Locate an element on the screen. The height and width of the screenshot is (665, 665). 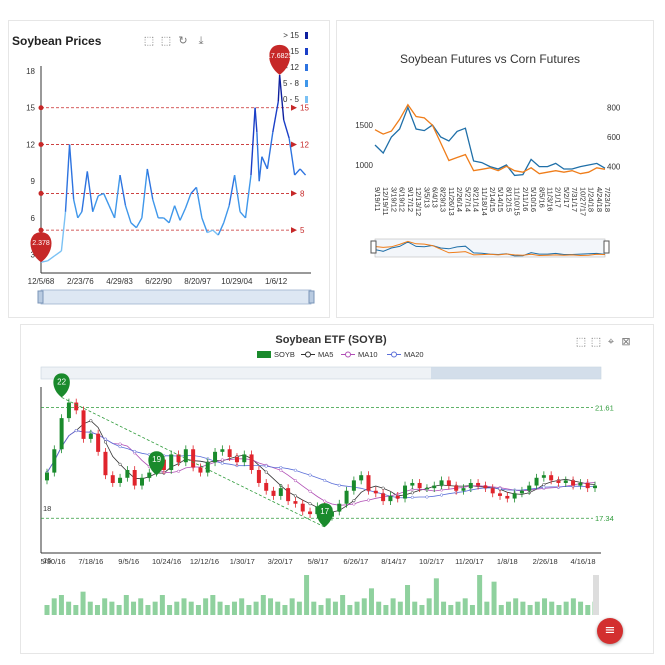
x-tick-label: 4/29/83 is located at coordinates (119, 281).